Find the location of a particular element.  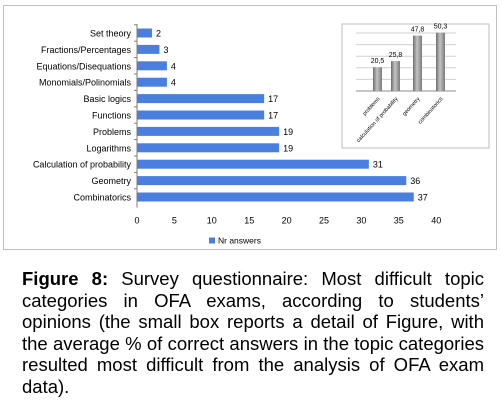

x-tick-label: 25 is located at coordinates (324, 221).